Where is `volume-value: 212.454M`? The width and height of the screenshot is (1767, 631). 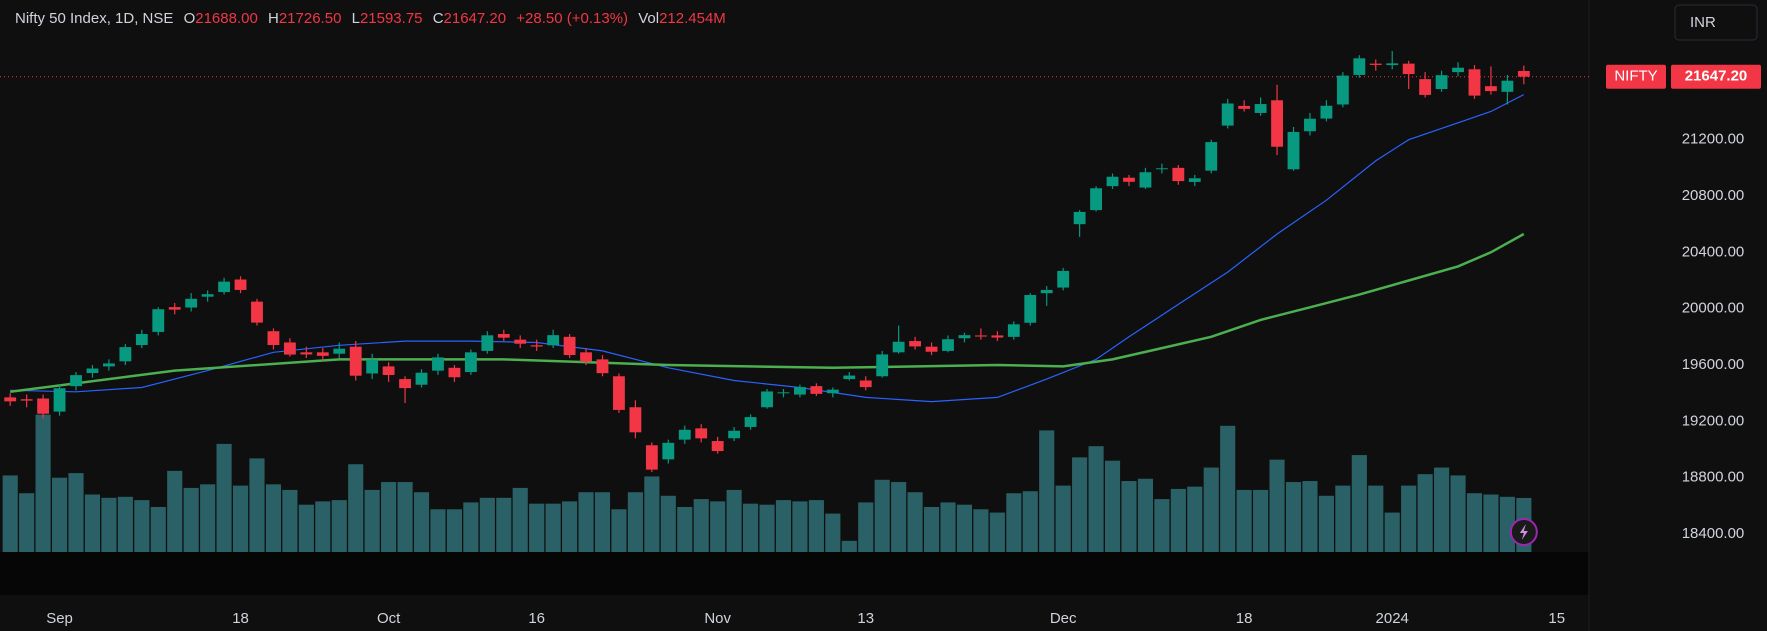 volume-value: 212.454M is located at coordinates (692, 18).